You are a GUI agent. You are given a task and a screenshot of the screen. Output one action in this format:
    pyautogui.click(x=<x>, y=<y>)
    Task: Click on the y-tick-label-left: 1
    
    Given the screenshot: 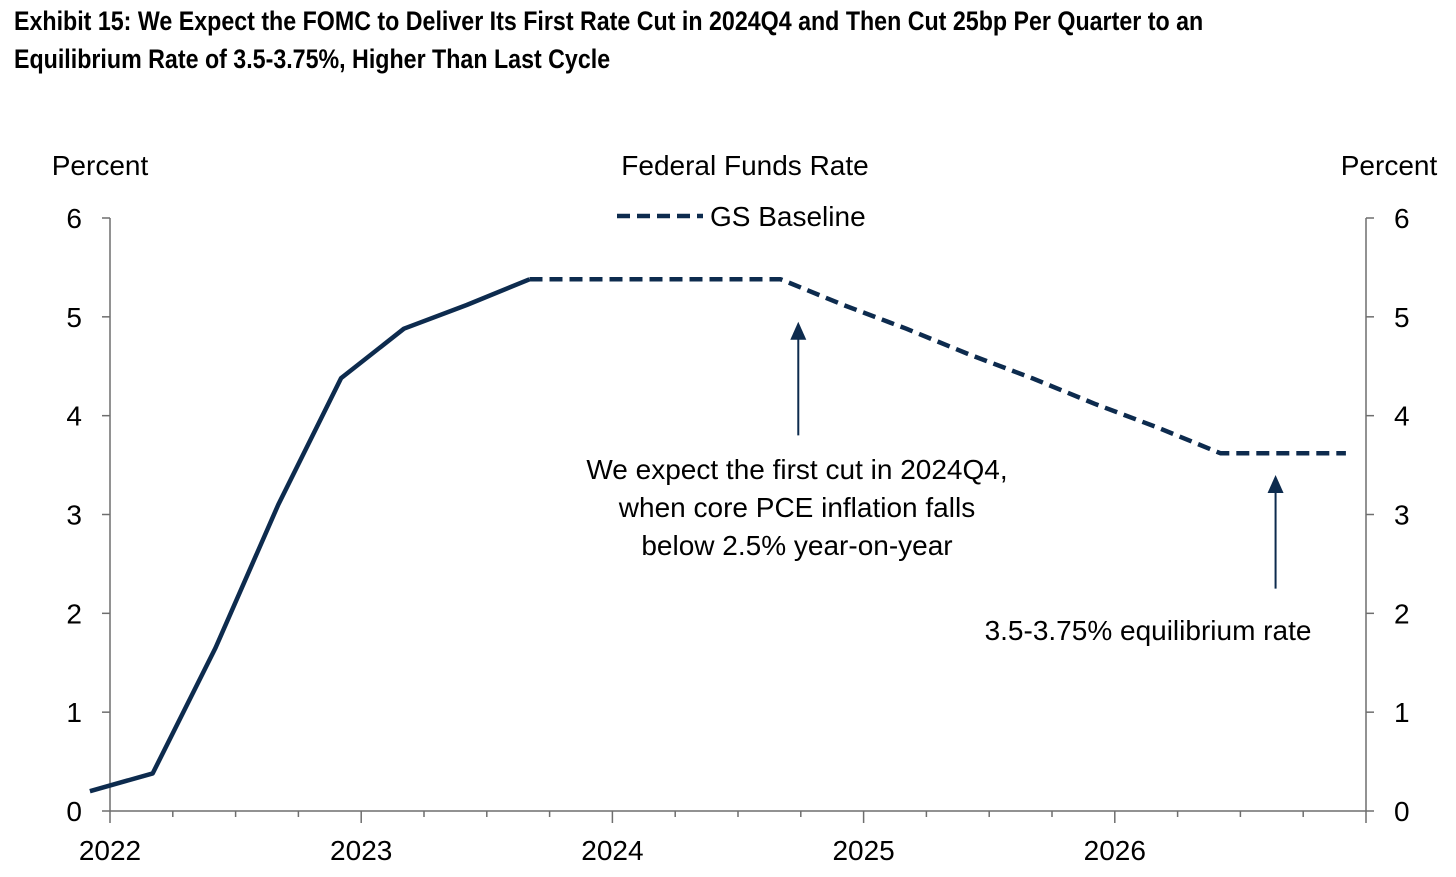 What is the action you would take?
    pyautogui.click(x=74, y=712)
    